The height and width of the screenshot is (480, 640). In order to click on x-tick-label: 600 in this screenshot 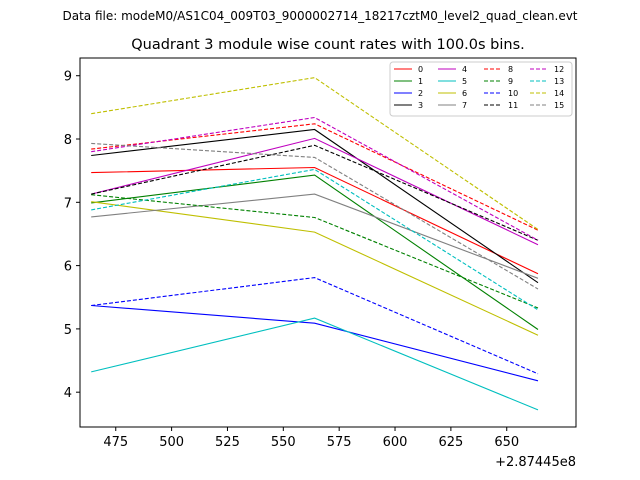, I will do `click(395, 442)`.